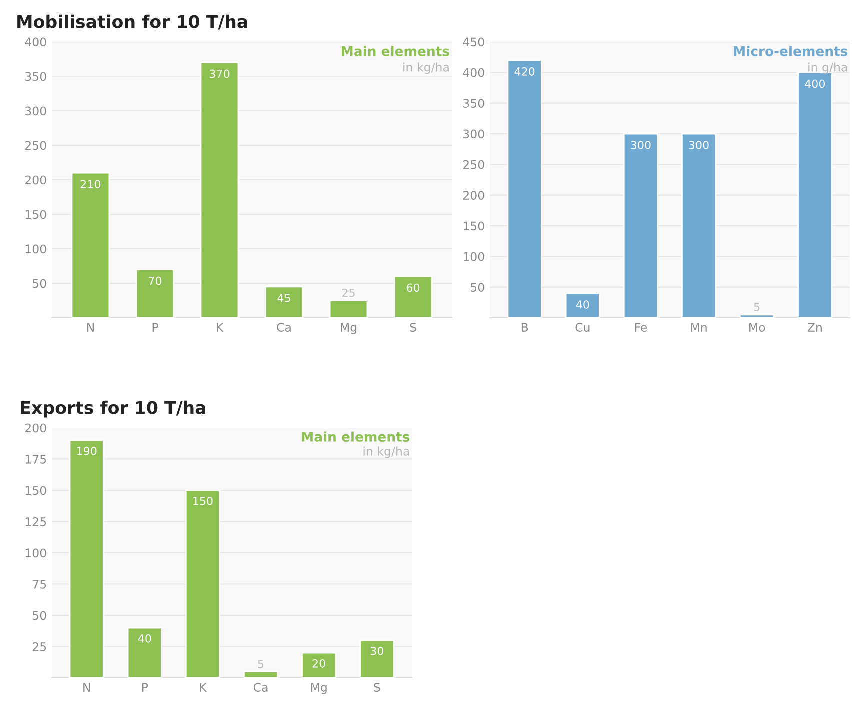 The image size is (861, 707). What do you see at coordinates (90, 184) in the screenshot?
I see `data-label: 210` at bounding box center [90, 184].